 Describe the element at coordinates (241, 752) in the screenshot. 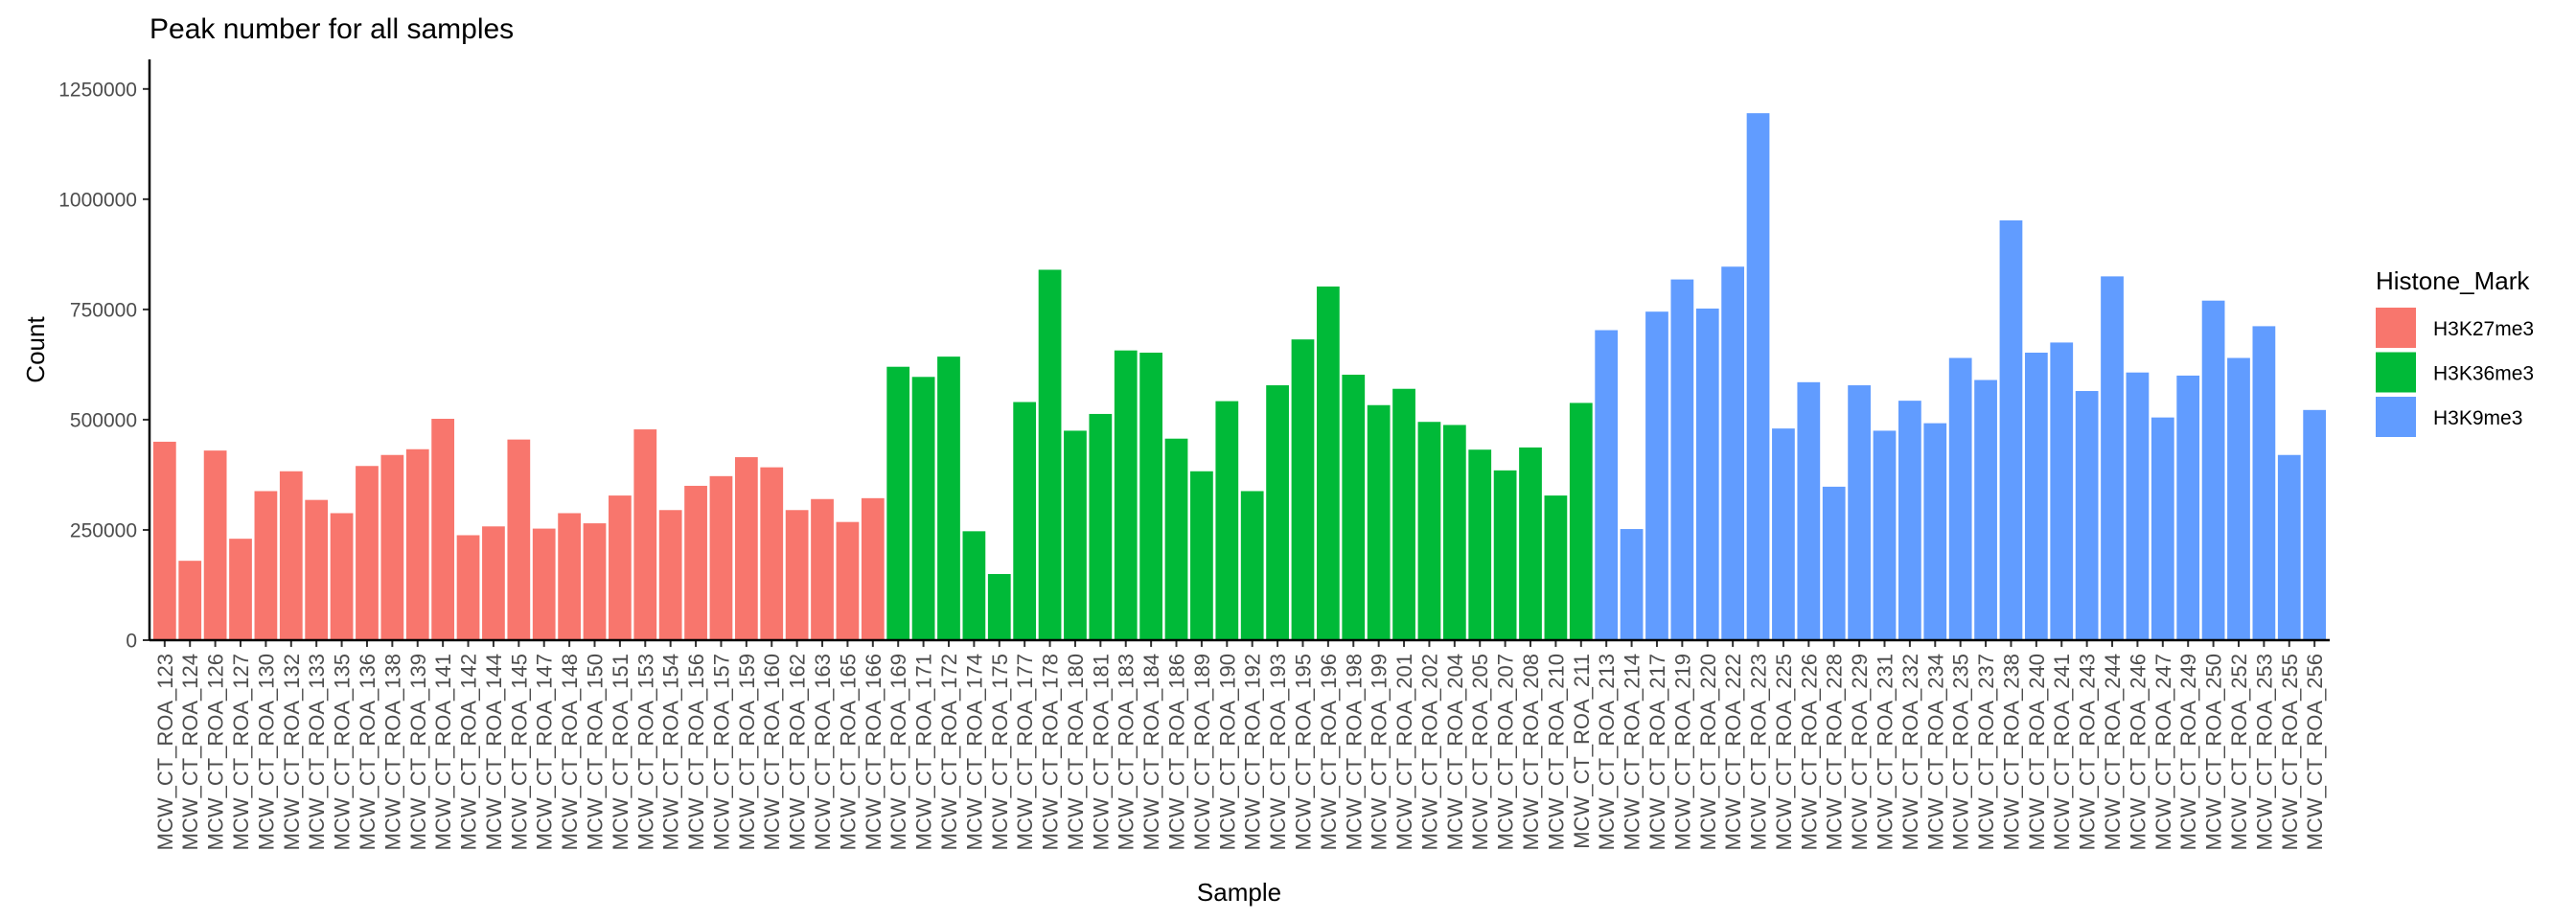

I see `x-tick-label: MCW_CT_ROA_127` at that location.